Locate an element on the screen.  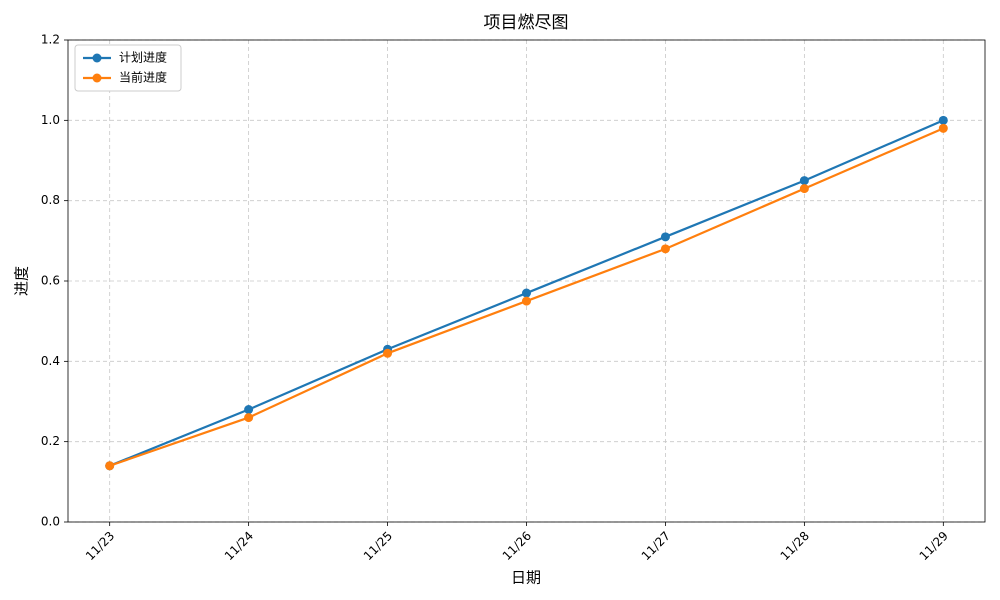
chart-title: 项目燃尽图 is located at coordinates (526, 23).